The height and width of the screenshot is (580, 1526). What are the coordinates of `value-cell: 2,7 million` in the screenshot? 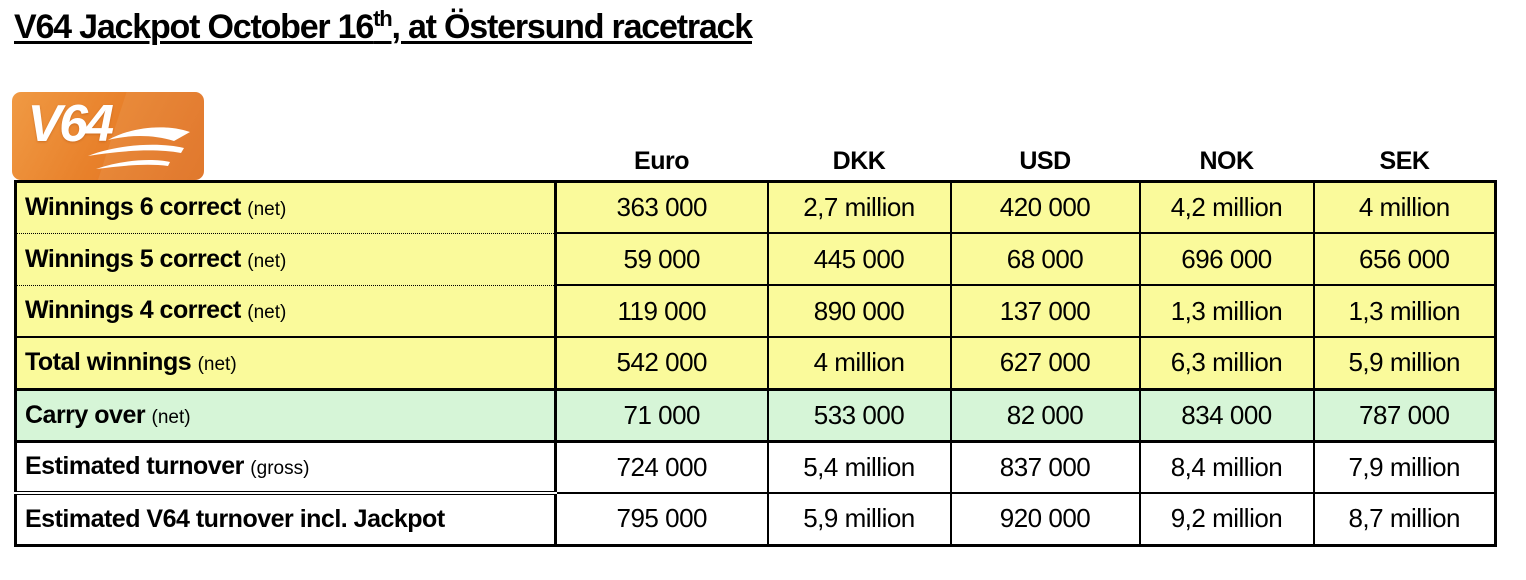 It's located at (858, 207).